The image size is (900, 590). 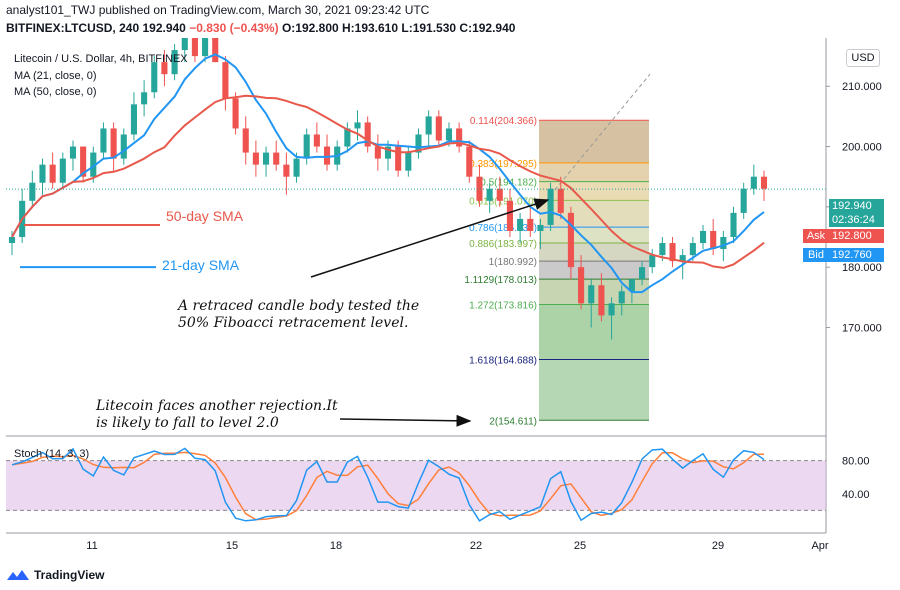 What do you see at coordinates (55, 76) in the screenshot?
I see `legend-ma21: MA (21, close, 0)` at bounding box center [55, 76].